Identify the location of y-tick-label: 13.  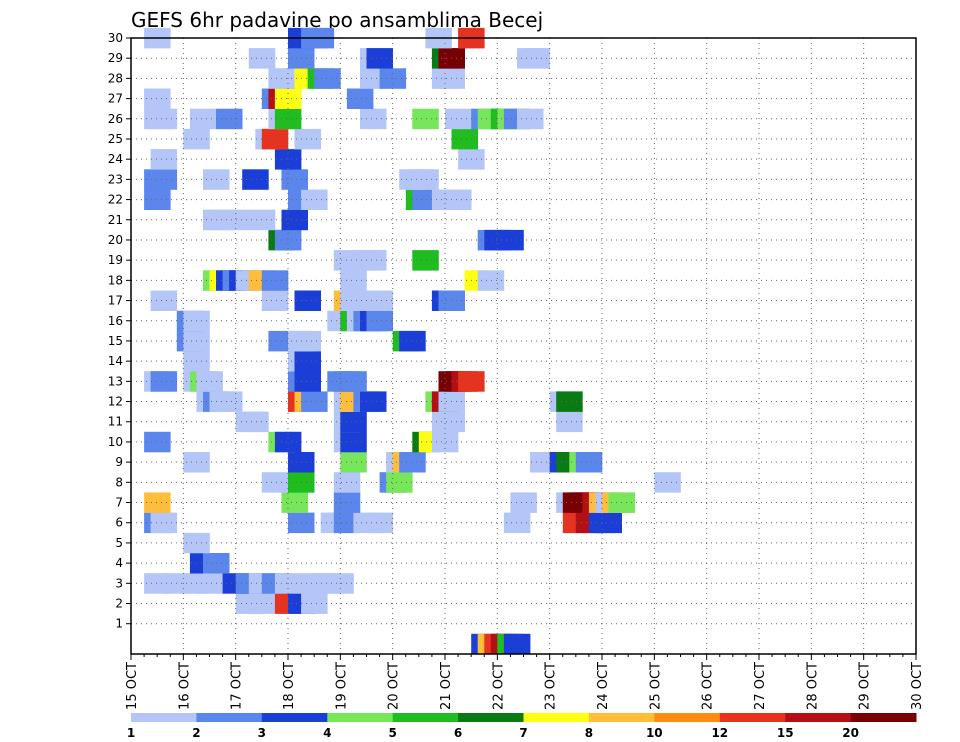
(115, 381).